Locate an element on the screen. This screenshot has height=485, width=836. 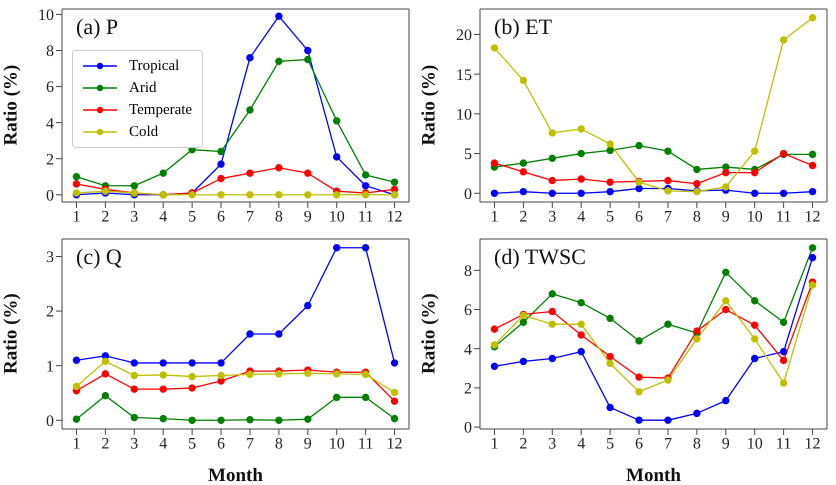
y-tick-label: 15 is located at coordinates (464, 75).